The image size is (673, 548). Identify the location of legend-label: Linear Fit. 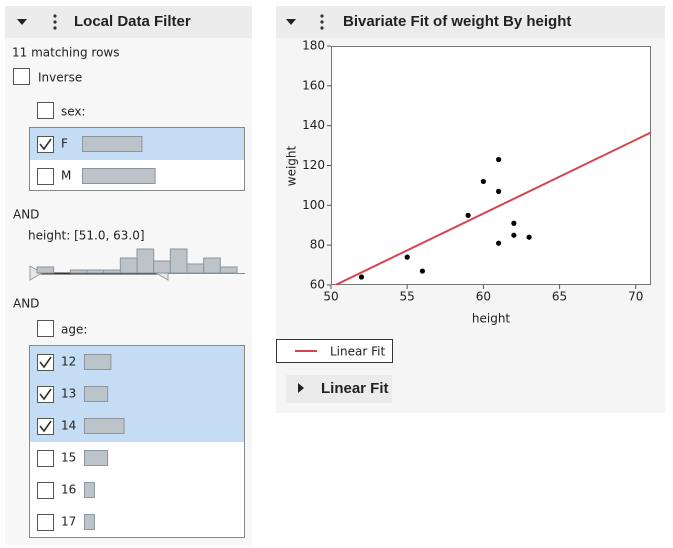
(357, 352).